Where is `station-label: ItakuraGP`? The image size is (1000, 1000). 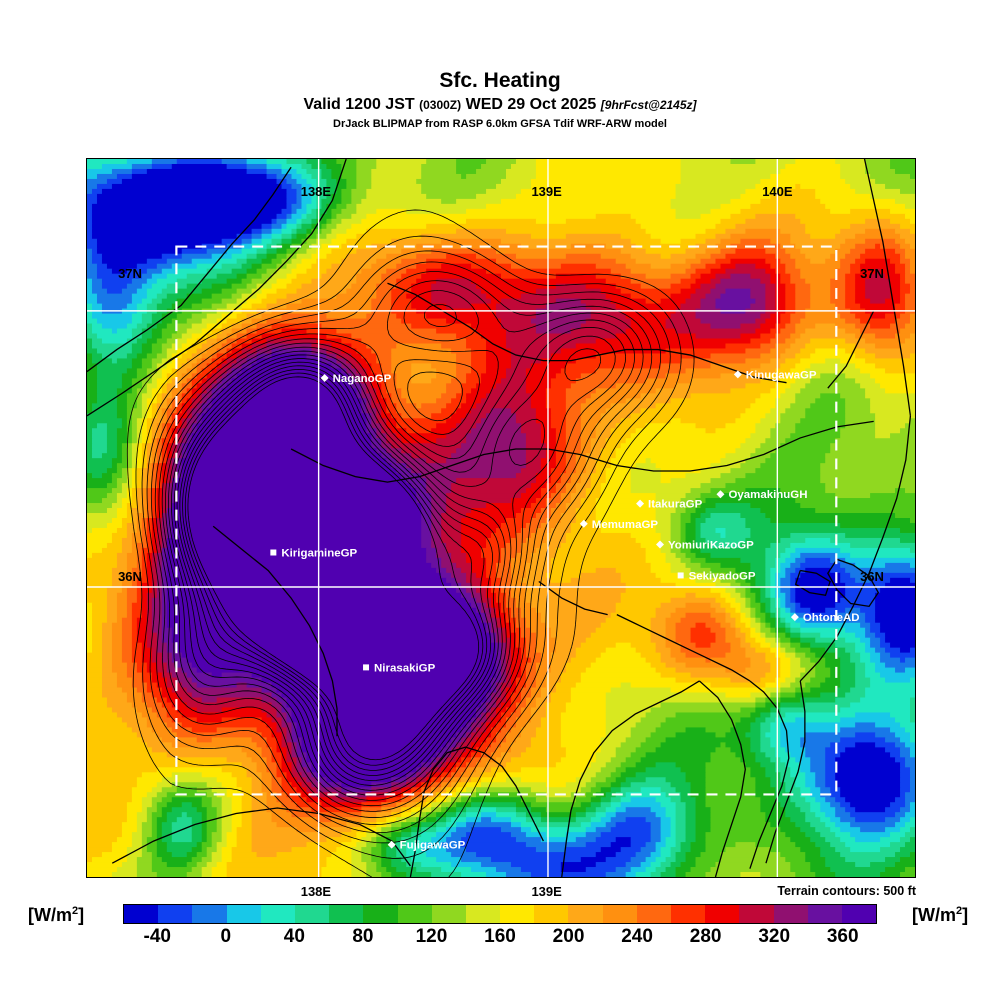
station-label: ItakuraGP is located at coordinates (675, 505).